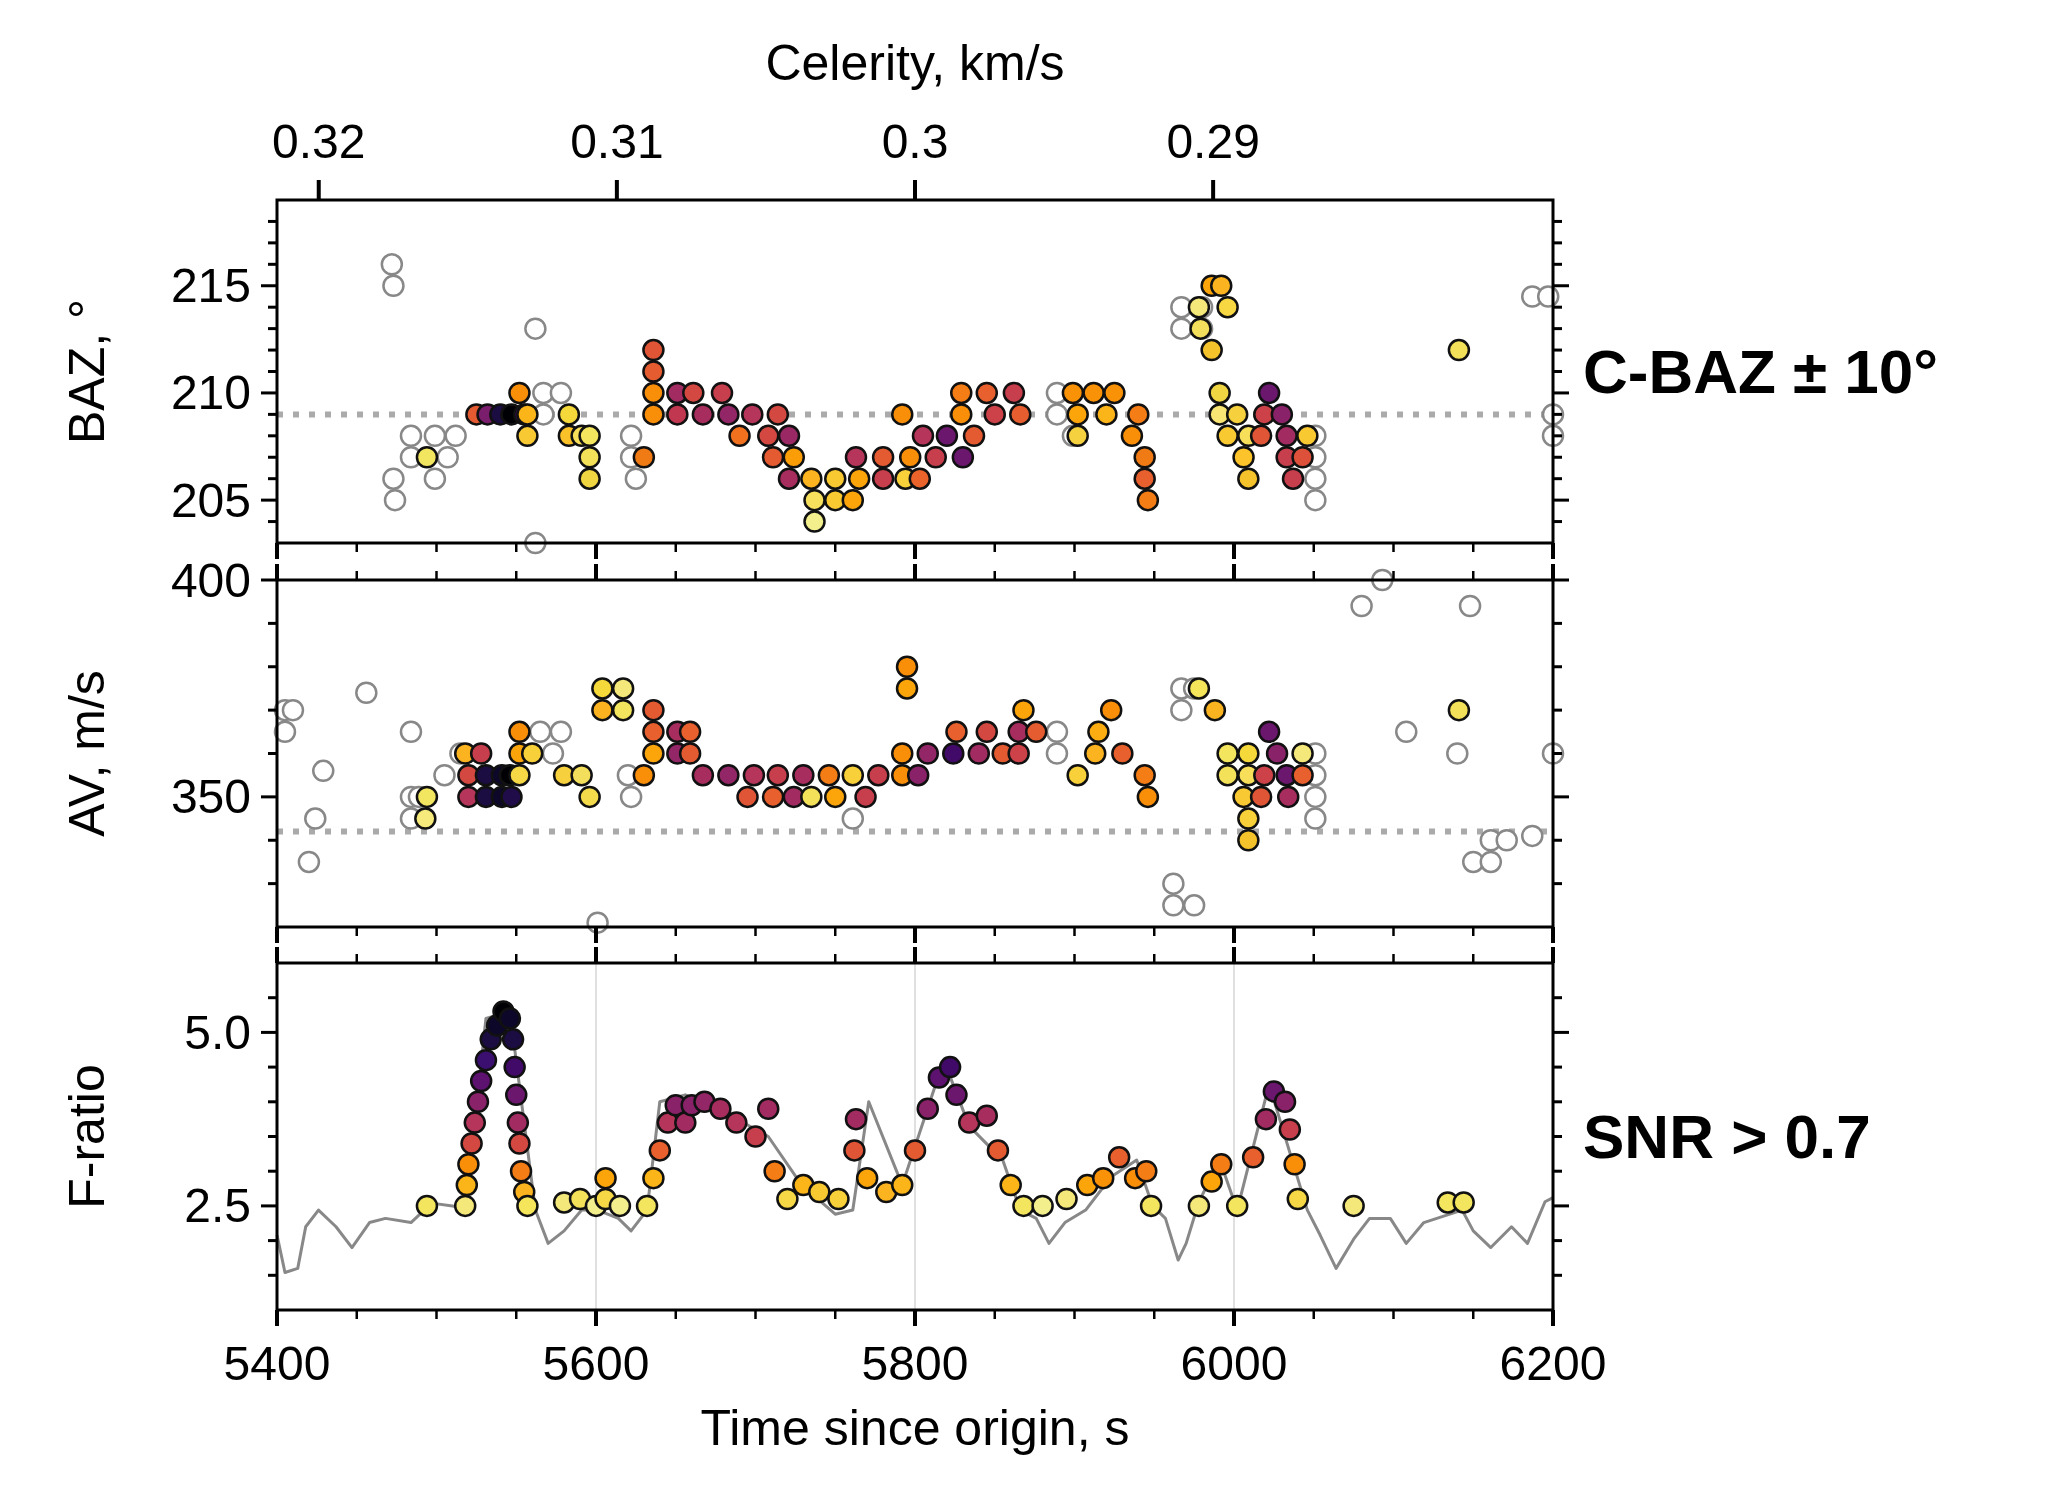 This screenshot has width=2069, height=1505. I want to click on x2-tick-label: 0.3, so click(915, 141).